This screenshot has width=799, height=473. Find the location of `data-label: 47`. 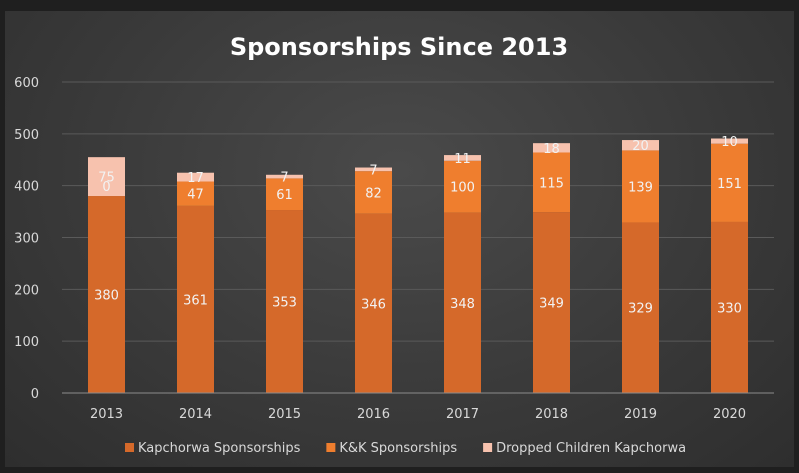

data-label: 47 is located at coordinates (195, 195).